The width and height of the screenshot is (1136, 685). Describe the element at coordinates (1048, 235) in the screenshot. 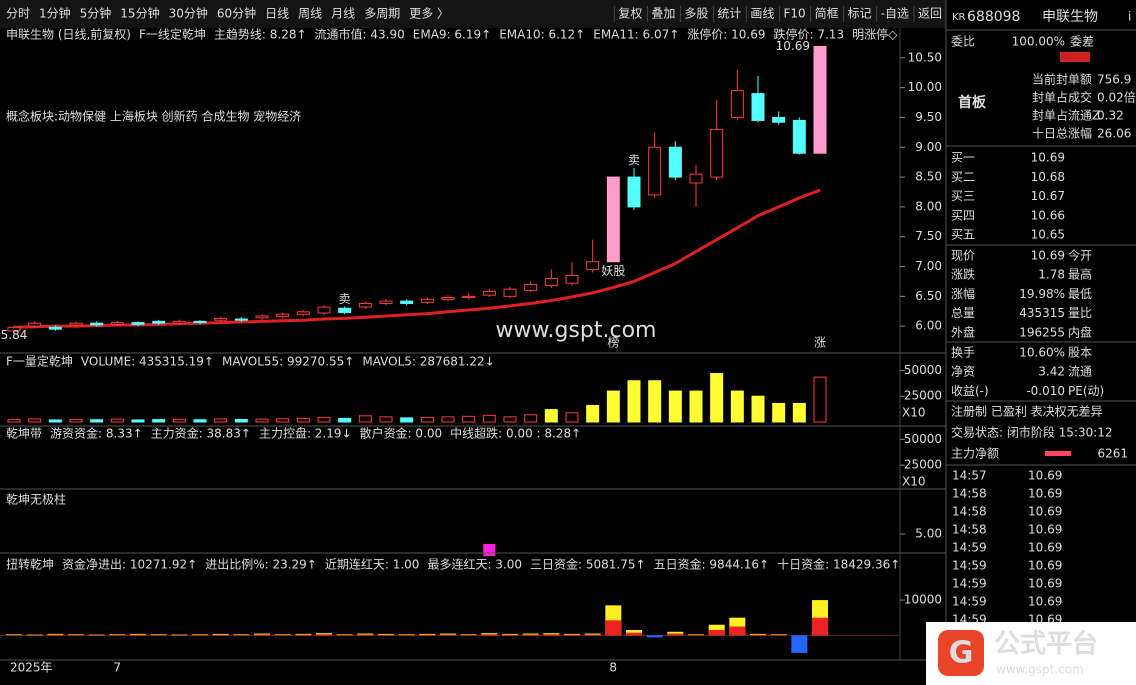

I see `panel-text: 10.65` at that location.